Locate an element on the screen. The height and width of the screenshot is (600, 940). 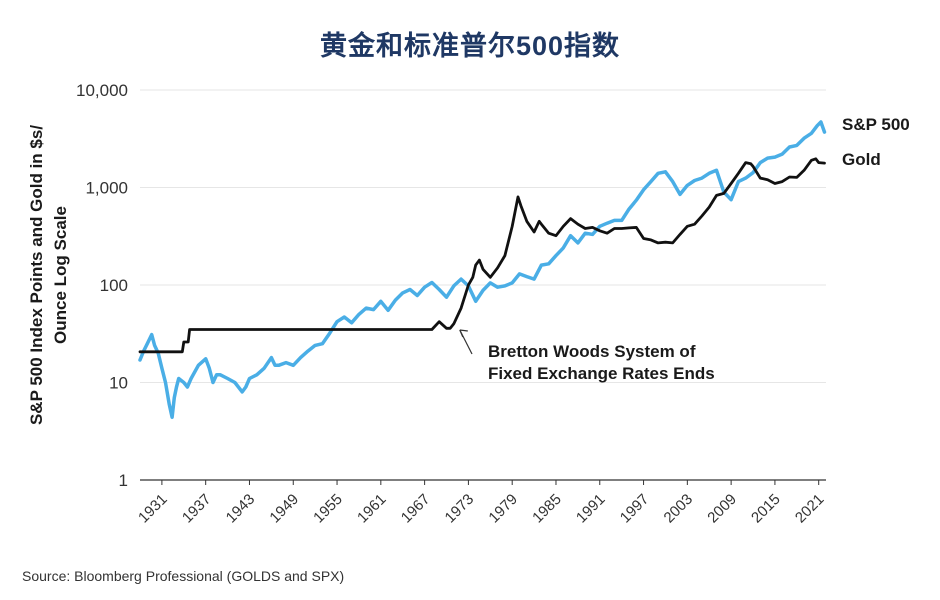
x-tick-label: 1937 is located at coordinates (197, 509).